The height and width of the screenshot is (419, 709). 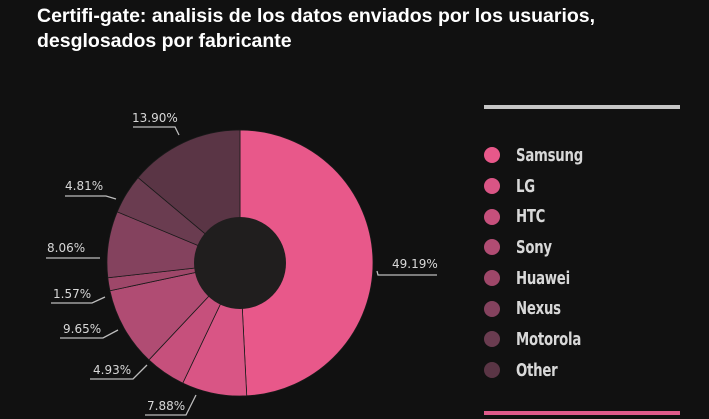 I want to click on legend-rule-top, so click(x=582, y=107).